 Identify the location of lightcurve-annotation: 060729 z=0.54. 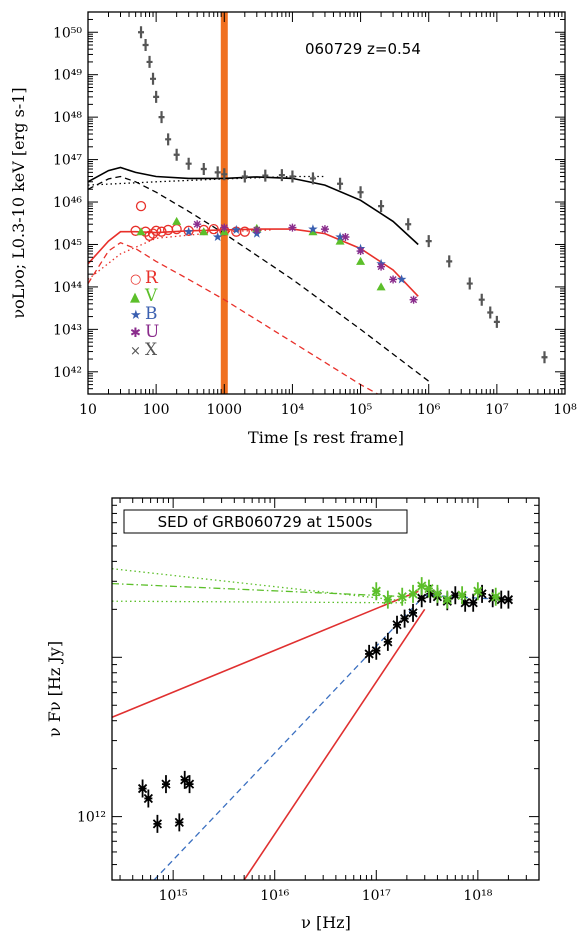
(363, 49).